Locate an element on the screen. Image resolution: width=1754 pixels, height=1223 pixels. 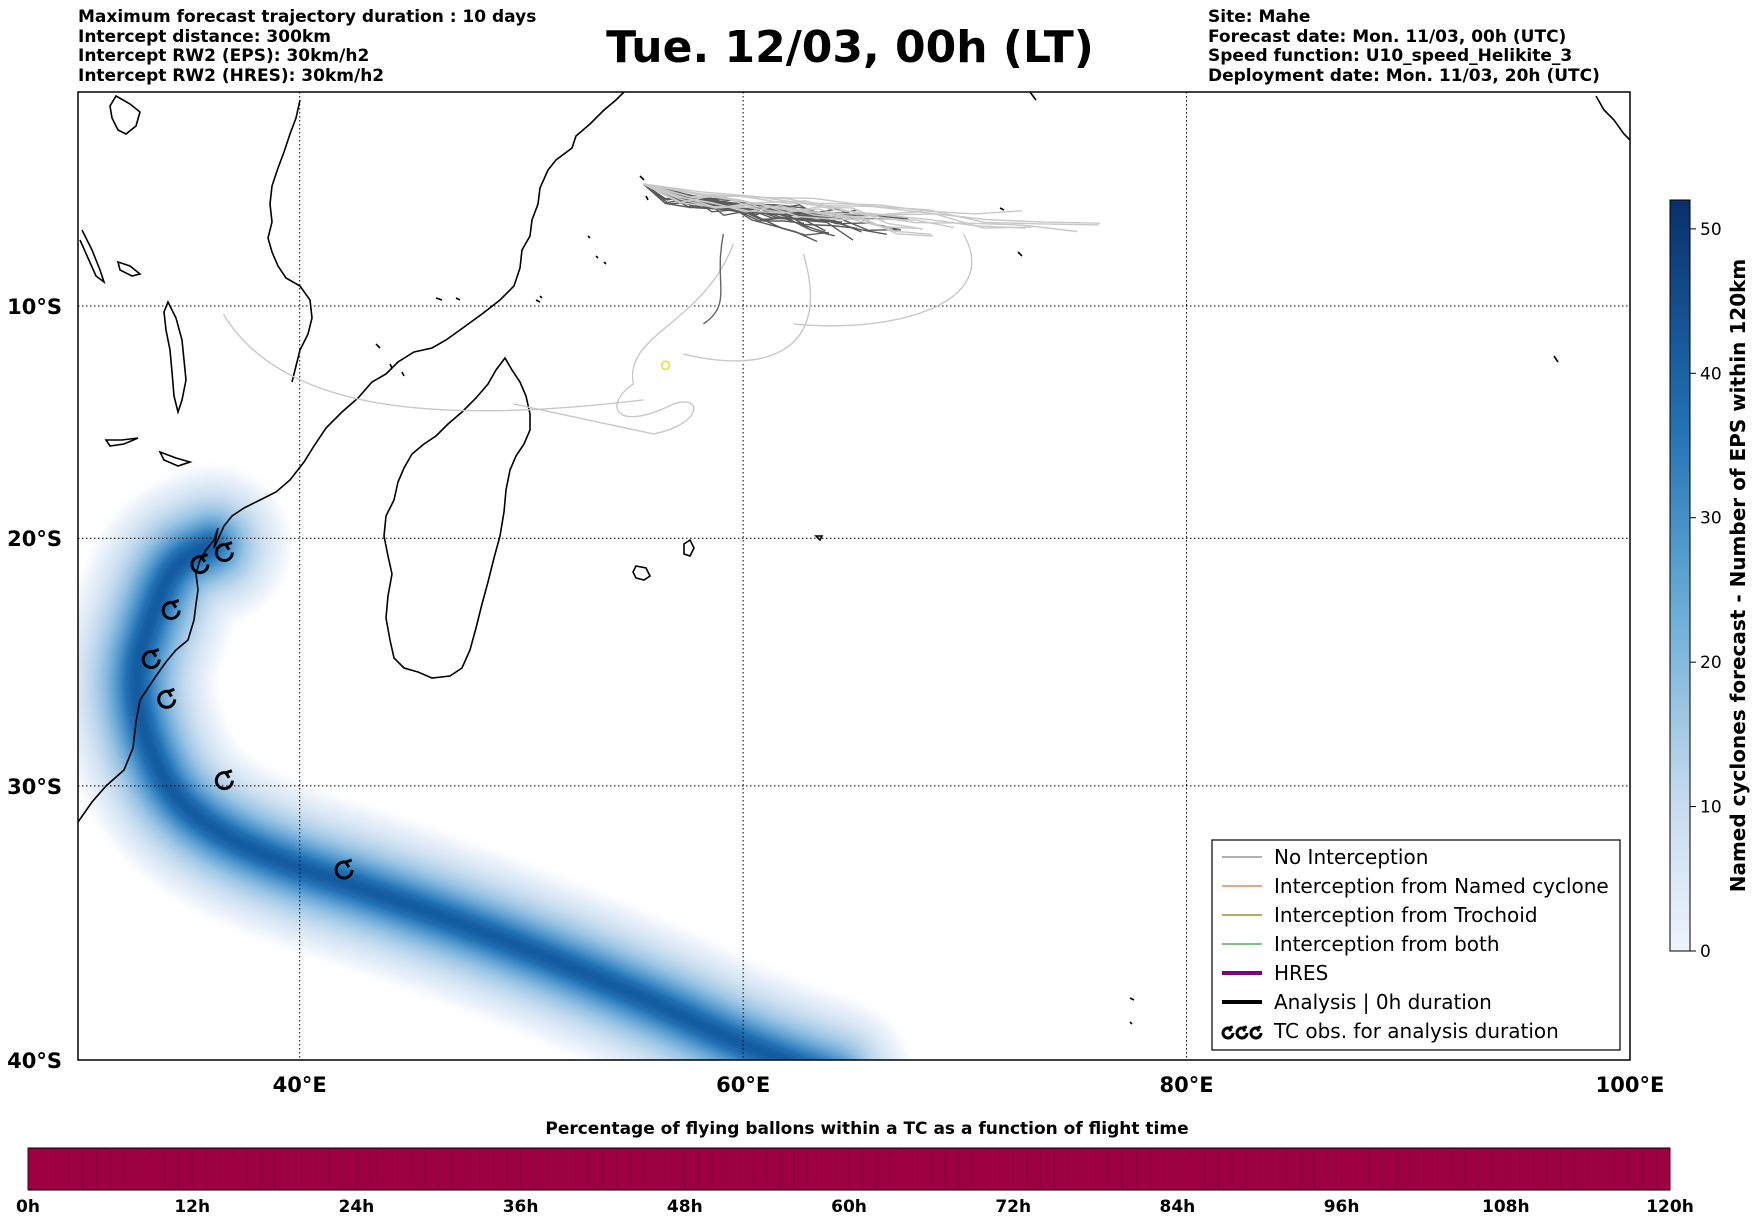
lat-tick-label-2: 30°S is located at coordinates (34, 787).